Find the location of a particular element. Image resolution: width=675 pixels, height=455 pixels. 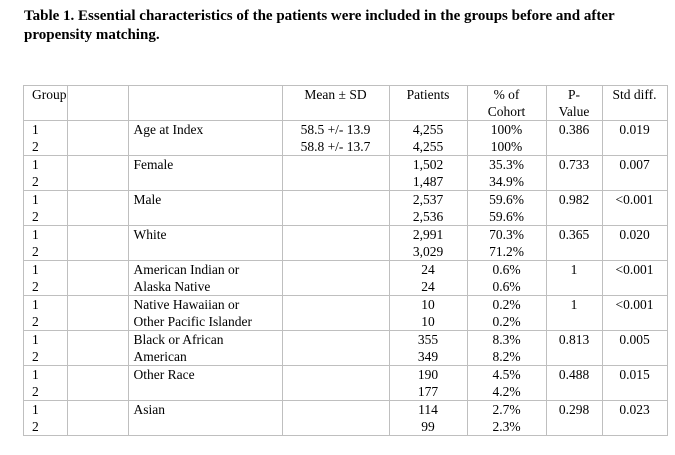

table-row: 1 2 Other Race 190 177 4.5% 4.2% 0.488 0.015 is located at coordinates (345, 383).